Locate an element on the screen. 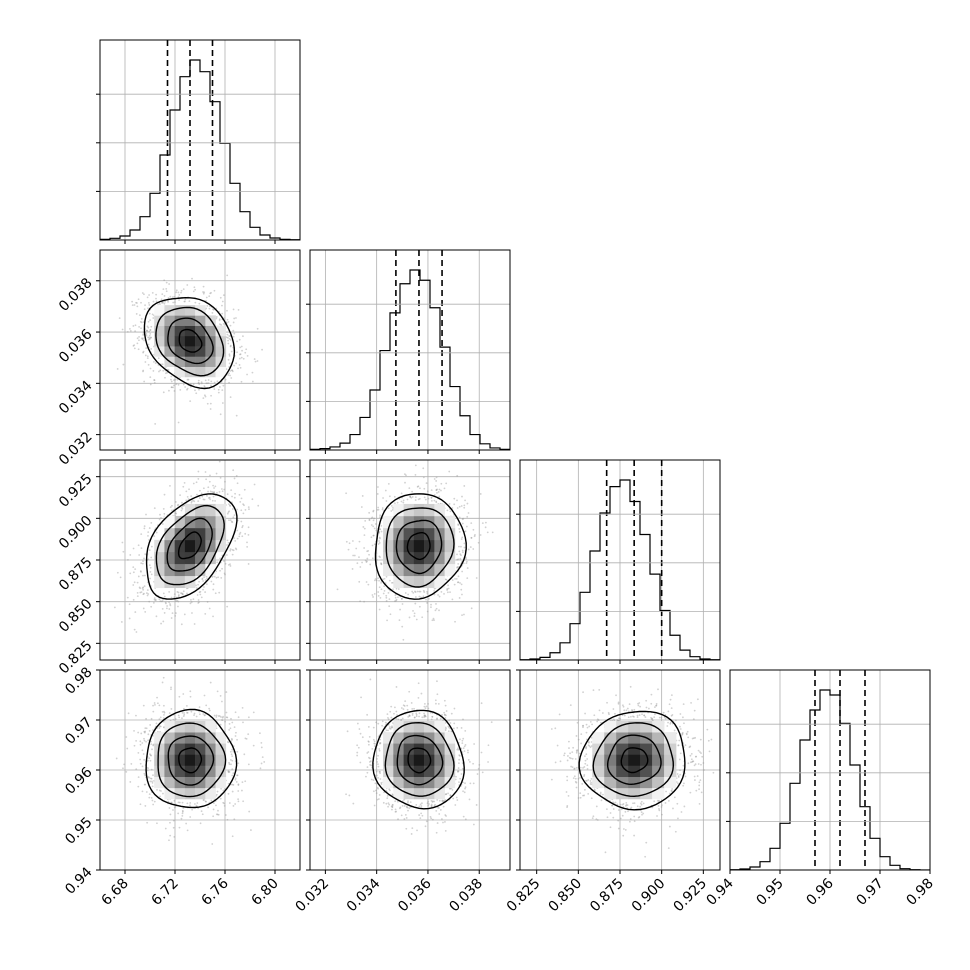 The height and width of the screenshot is (970, 970). density-cells is located at coordinates (634, 760).